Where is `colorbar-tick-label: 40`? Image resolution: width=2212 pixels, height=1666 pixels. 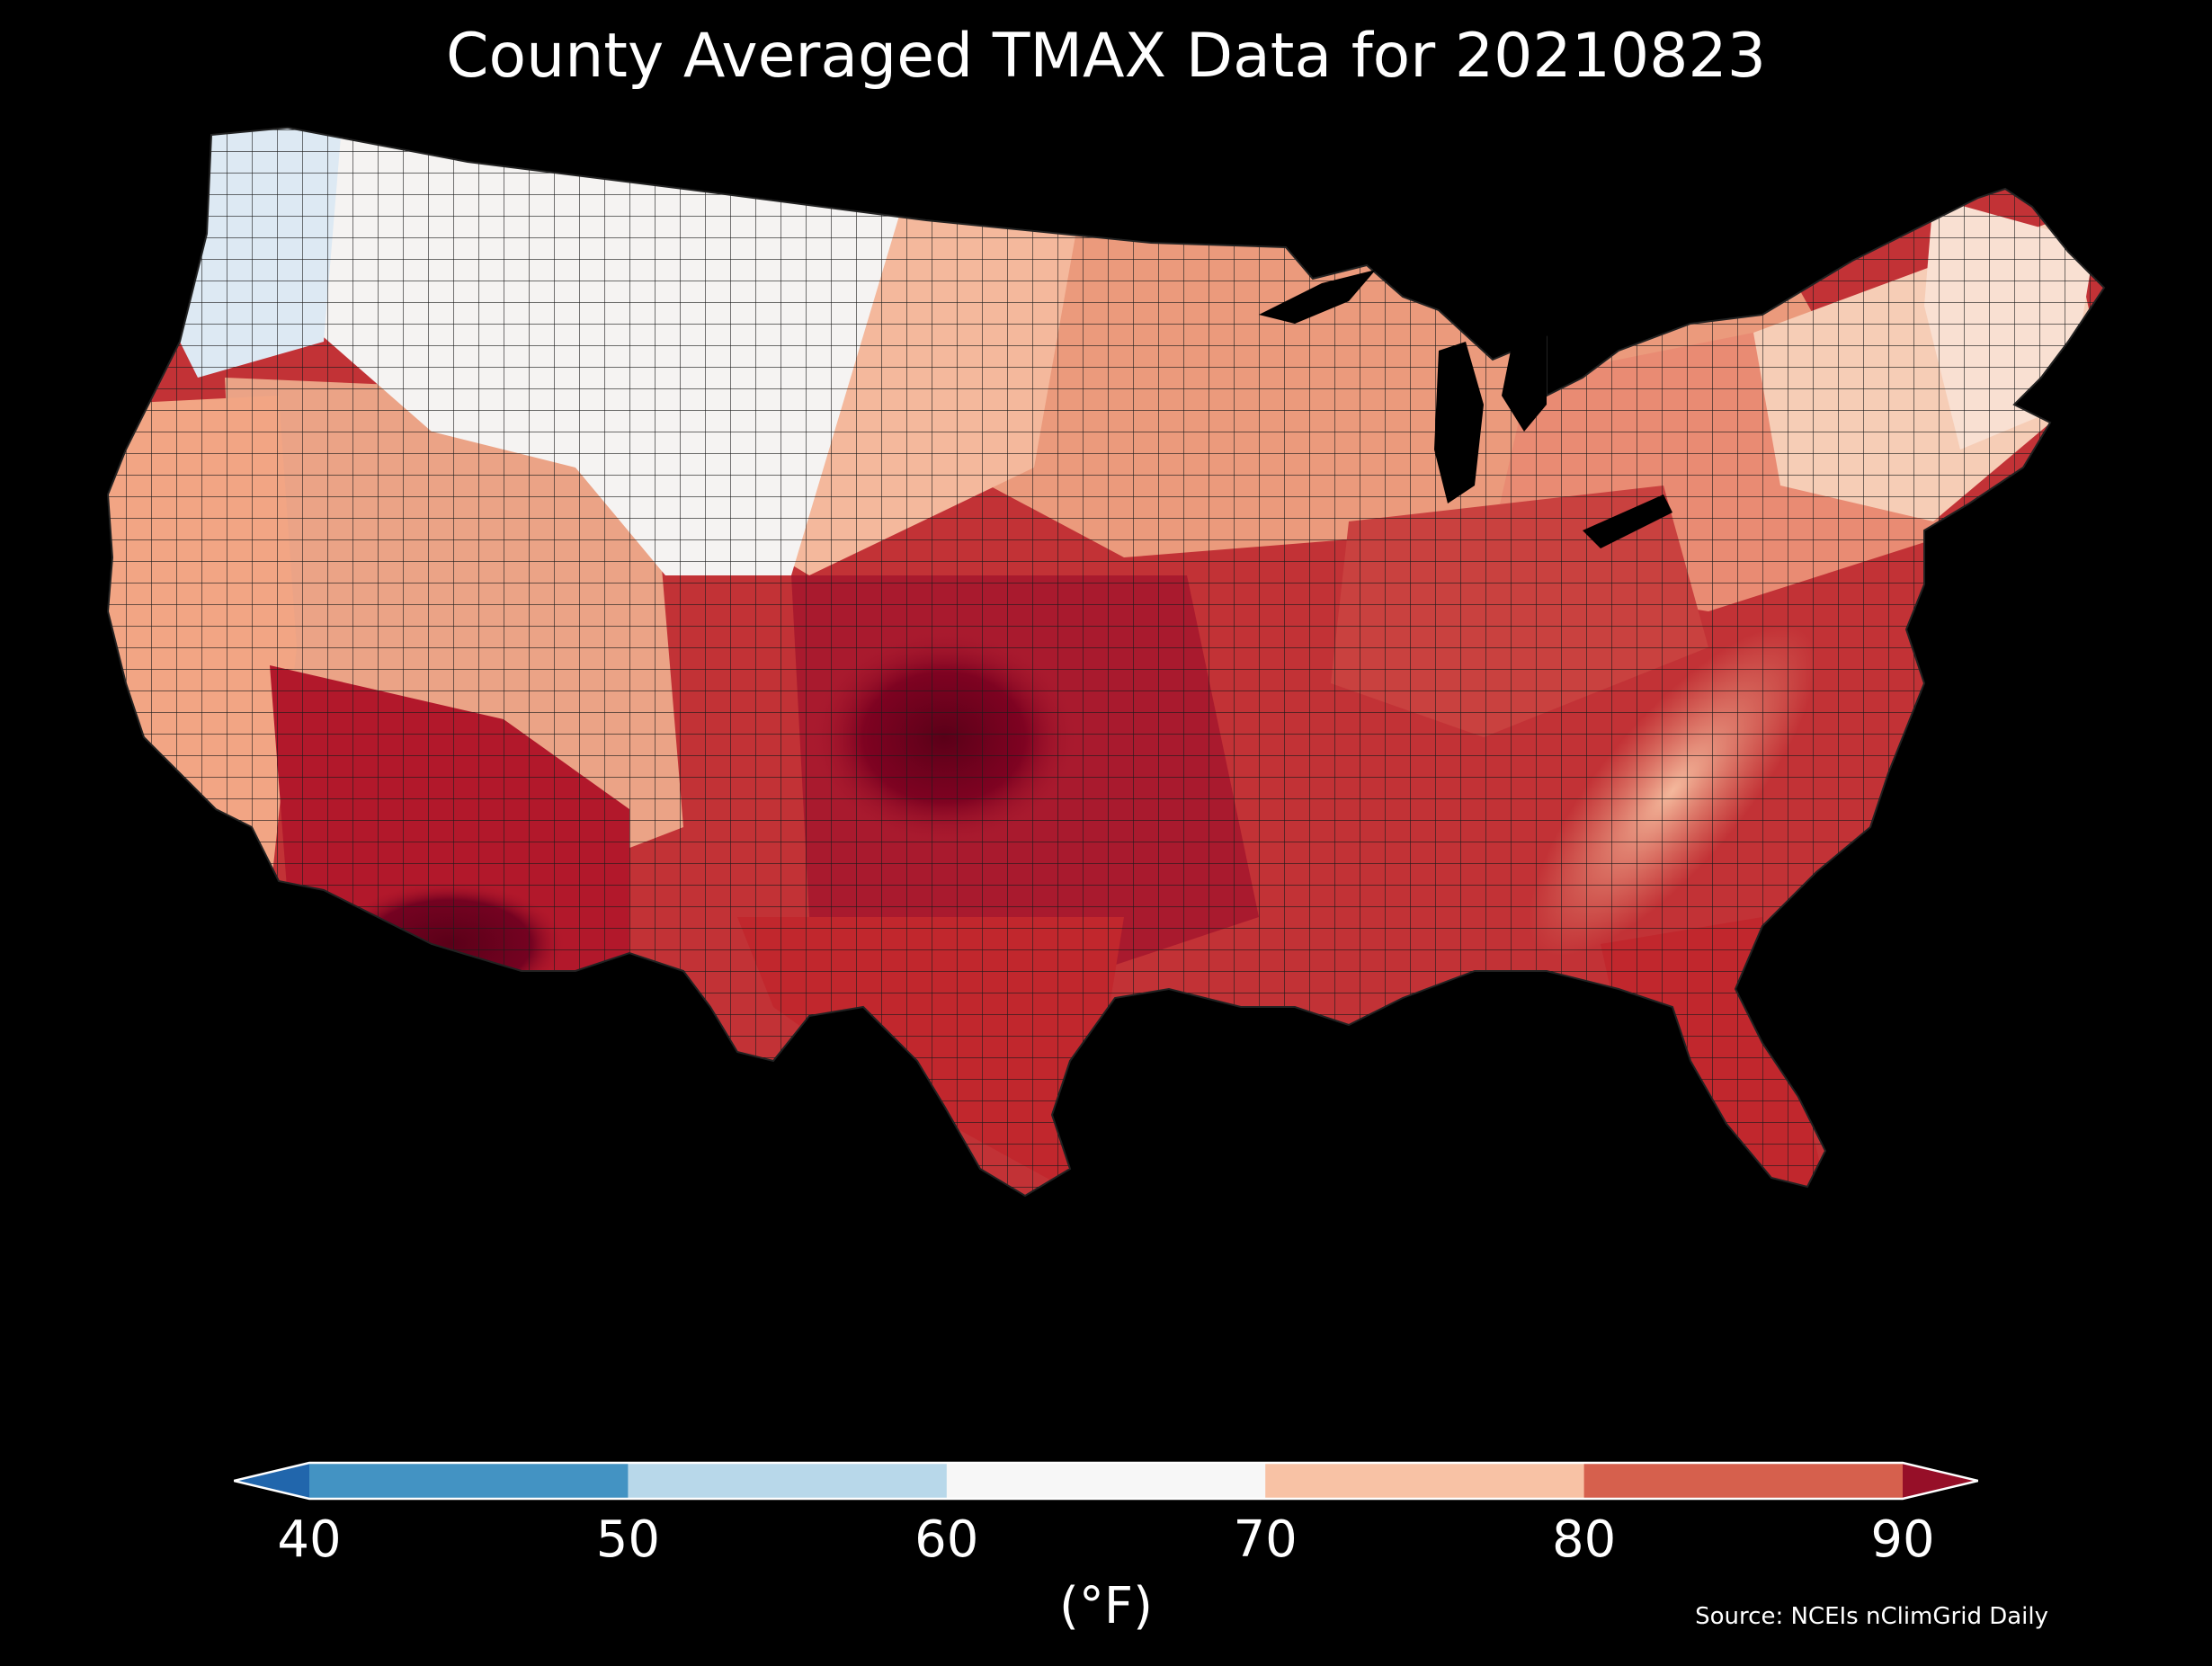
colorbar-tick-label: 40 is located at coordinates (309, 1540).